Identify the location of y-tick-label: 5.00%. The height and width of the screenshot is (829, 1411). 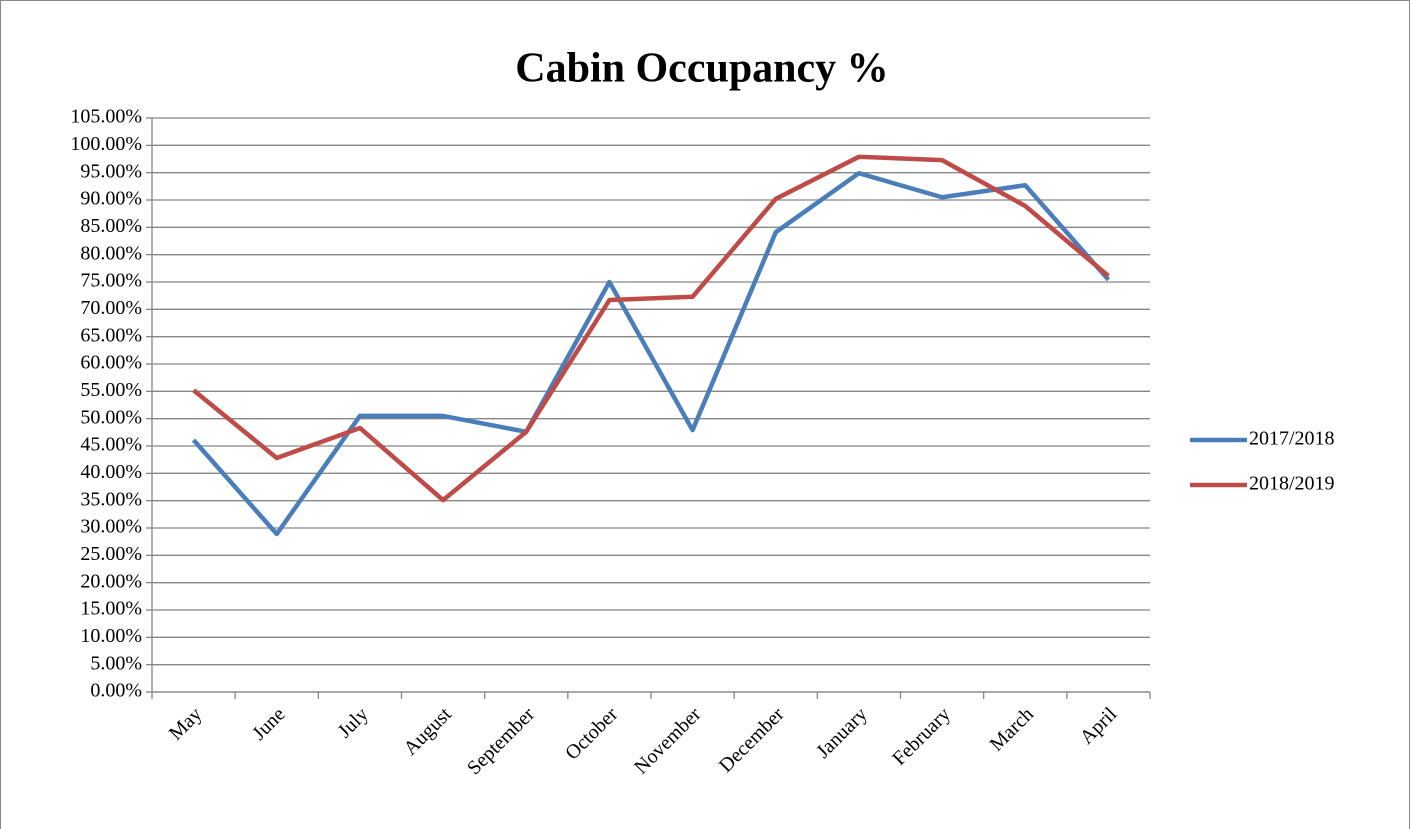
(116, 663).